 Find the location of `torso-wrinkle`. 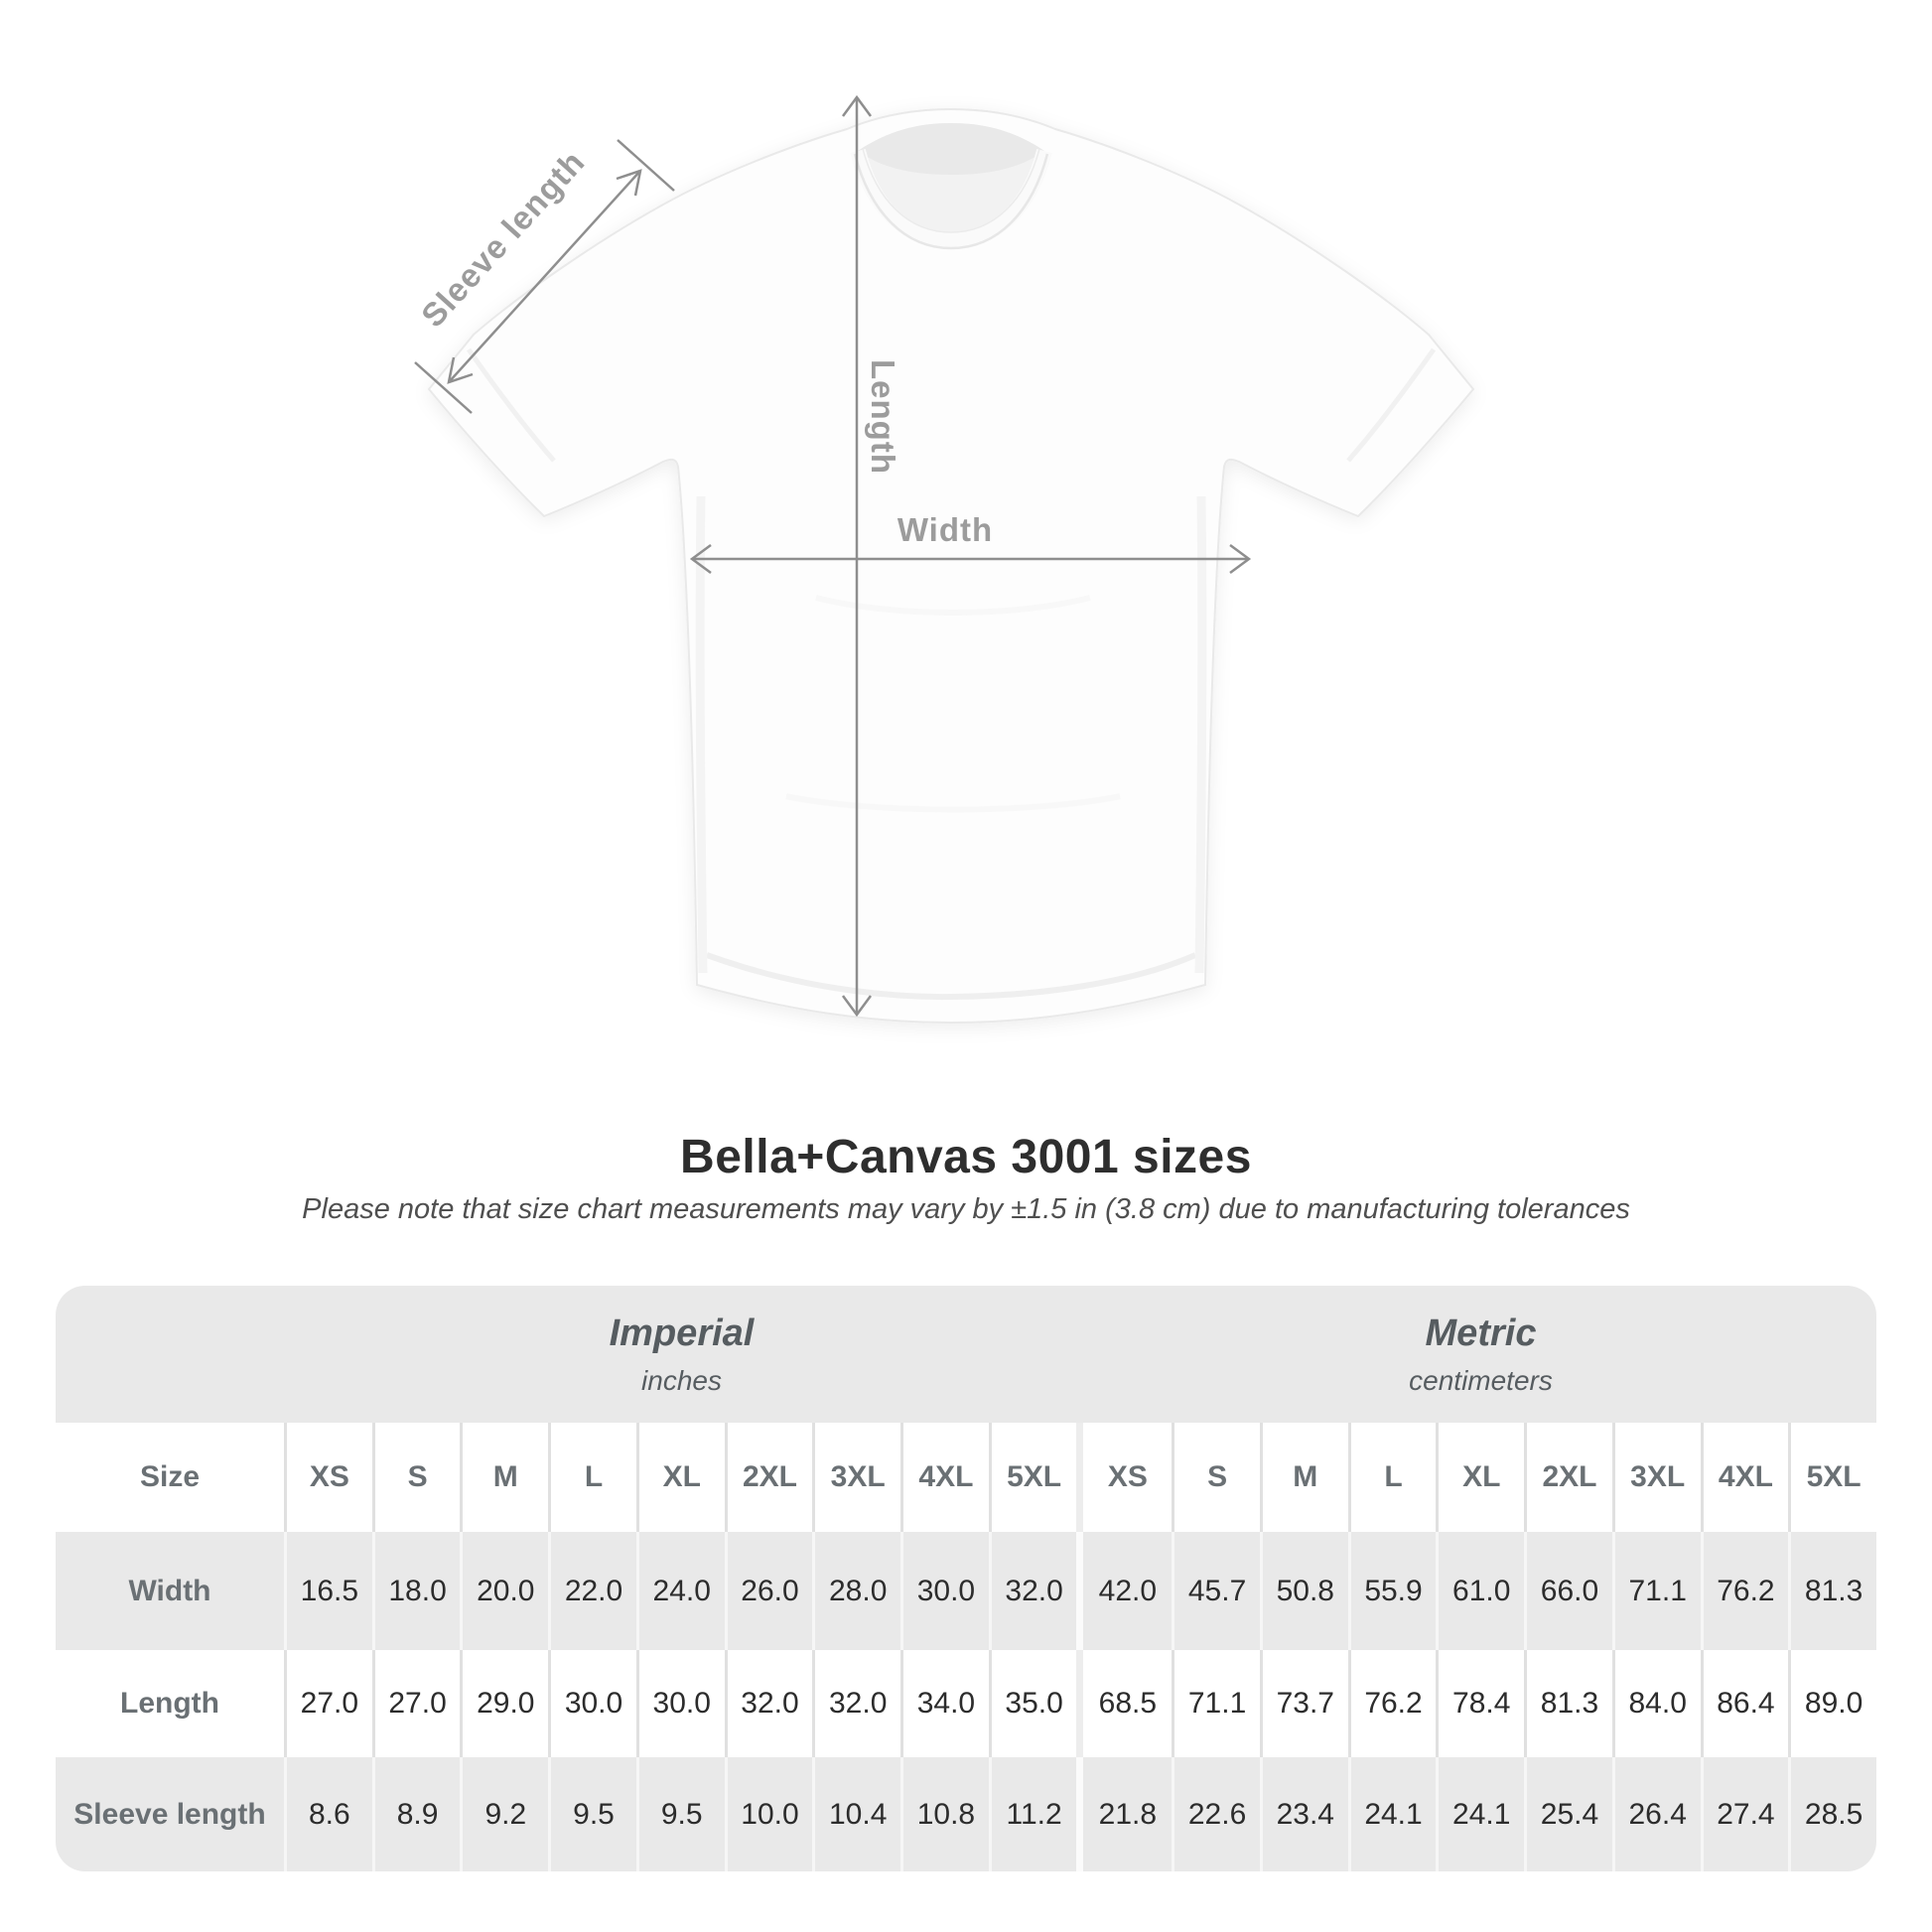

torso-wrinkle is located at coordinates (953, 803).